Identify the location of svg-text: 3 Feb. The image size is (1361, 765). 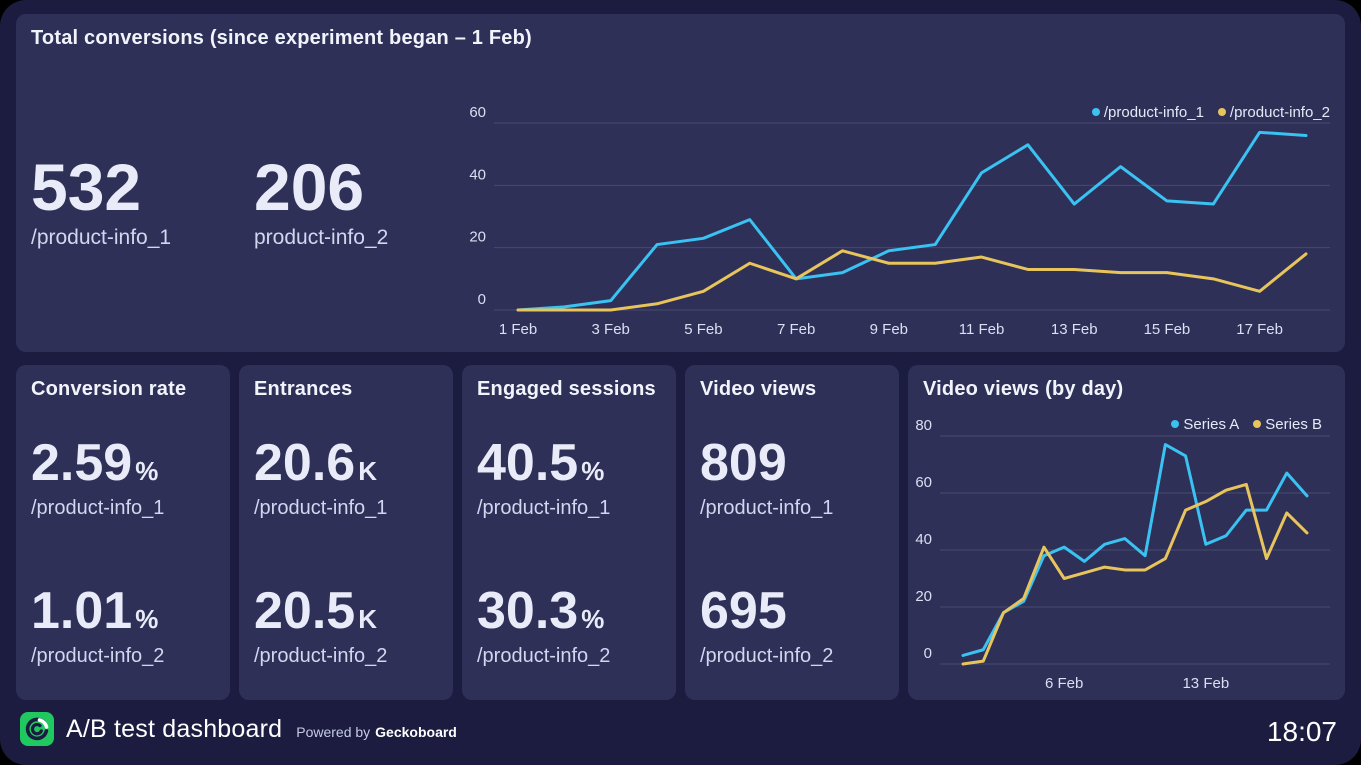
(611, 329).